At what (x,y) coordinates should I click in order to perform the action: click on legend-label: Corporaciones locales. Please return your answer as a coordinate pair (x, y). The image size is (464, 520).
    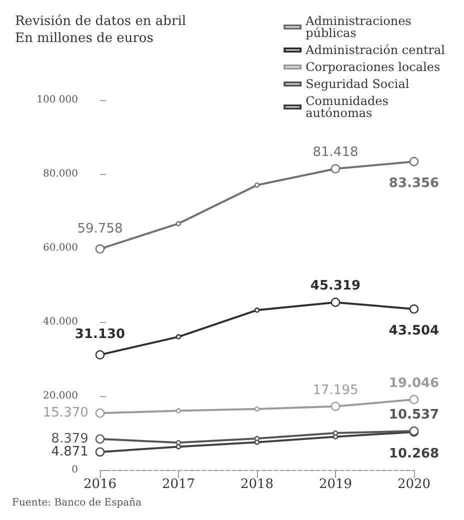
    Looking at the image, I should click on (373, 67).